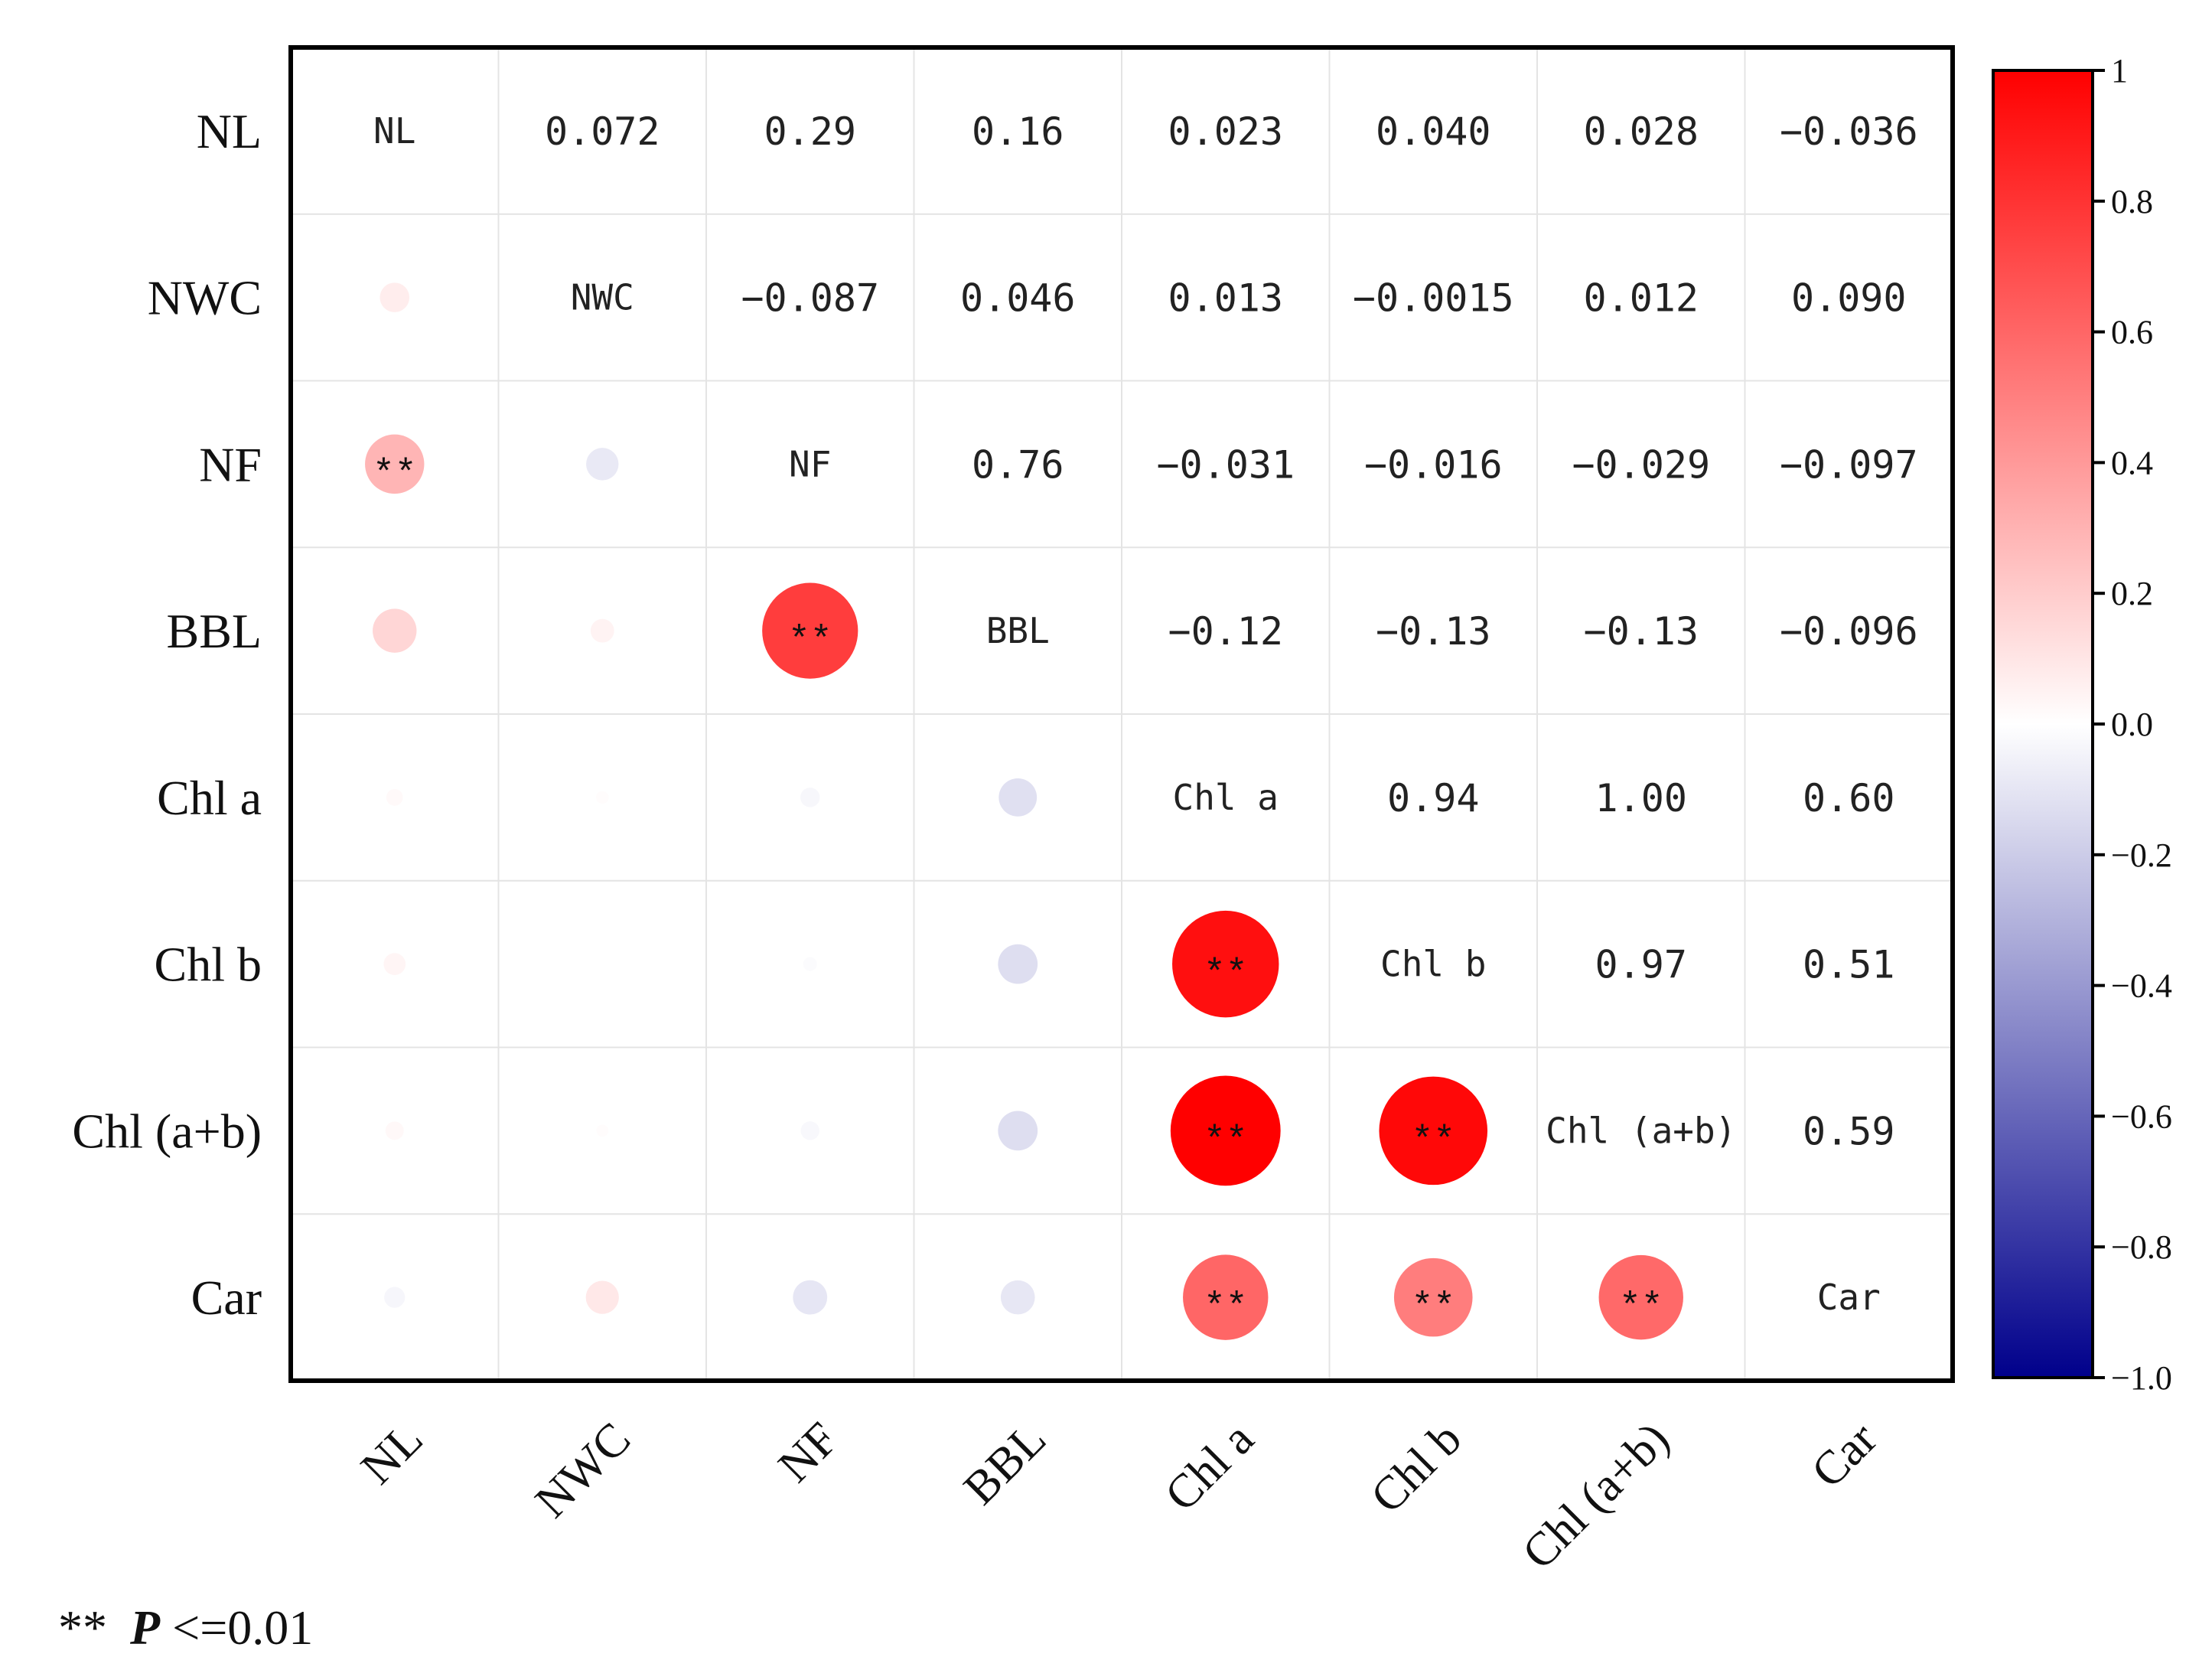 This screenshot has height=1670, width=2212. Describe the element at coordinates (1018, 132) in the screenshot. I see `correlation-value: 0.16` at that location.